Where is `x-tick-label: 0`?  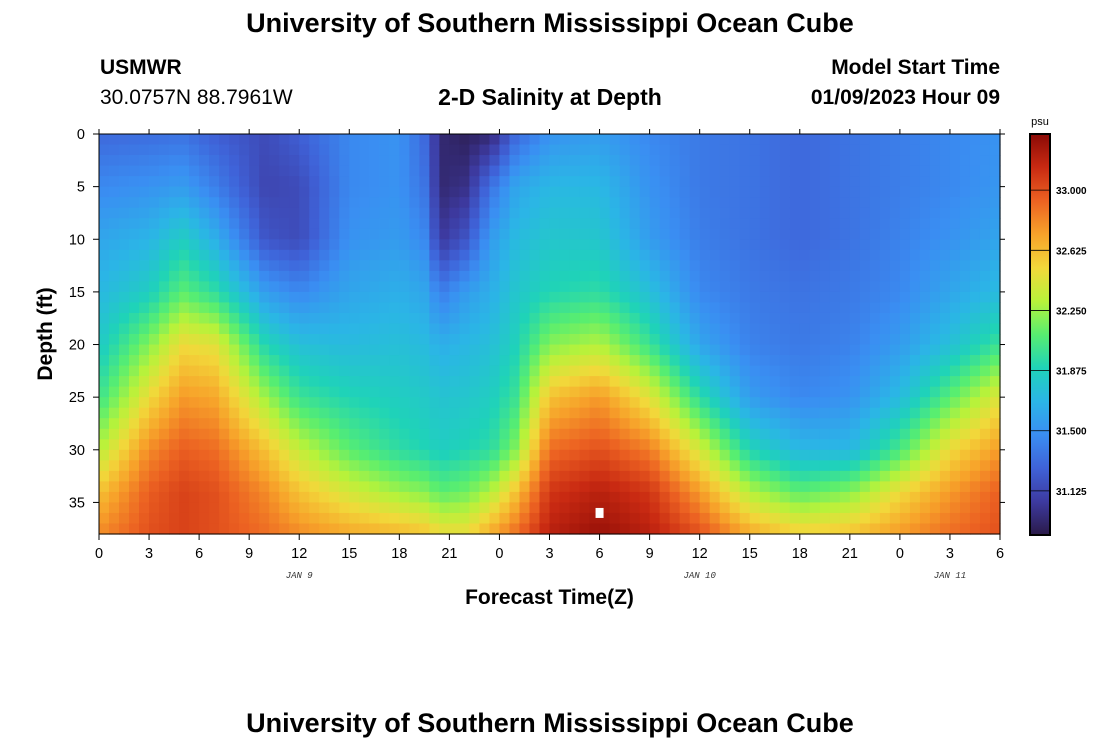 x-tick-label: 0 is located at coordinates (99, 554).